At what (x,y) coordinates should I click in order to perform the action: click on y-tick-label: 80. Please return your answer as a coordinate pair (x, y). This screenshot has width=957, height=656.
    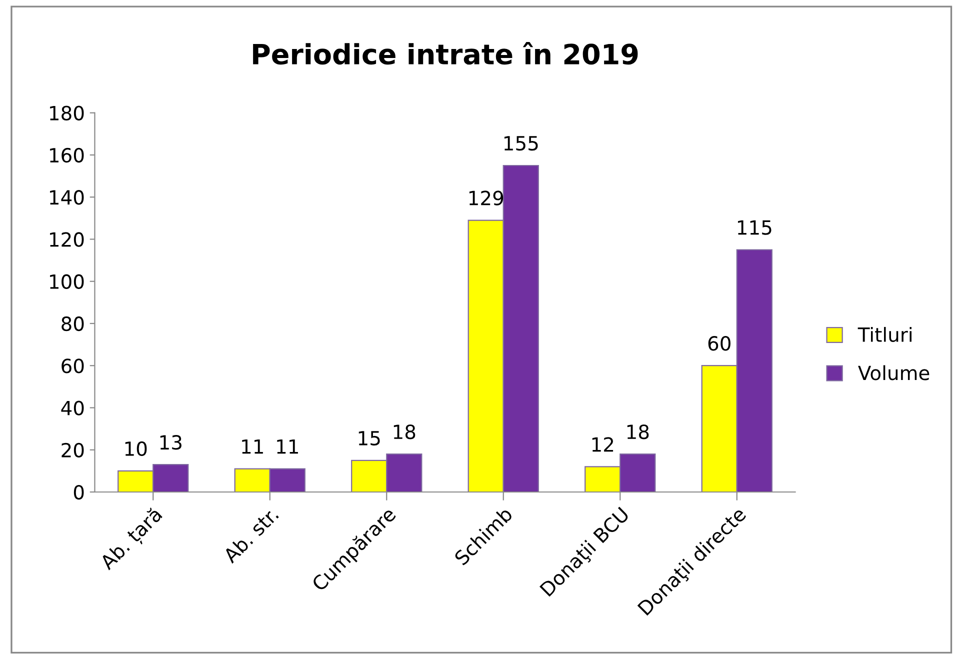
    Looking at the image, I should click on (73, 324).